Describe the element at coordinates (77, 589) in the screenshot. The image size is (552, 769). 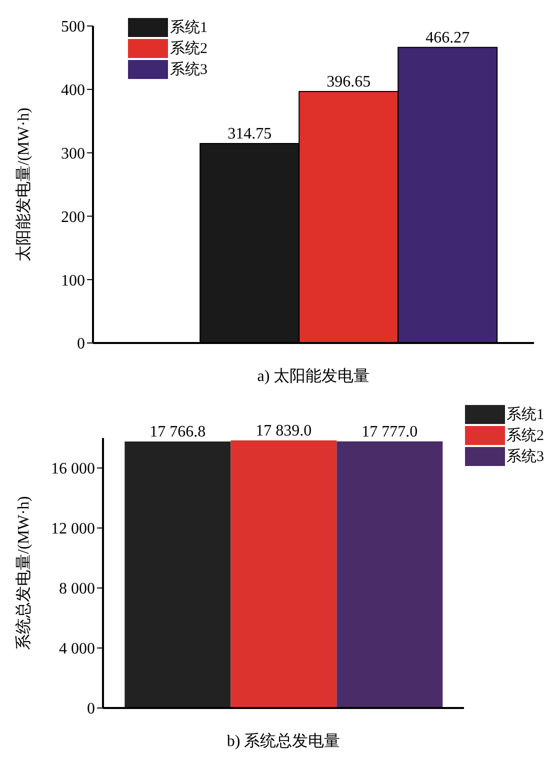
I see `y-tick-label: 8 000` at that location.